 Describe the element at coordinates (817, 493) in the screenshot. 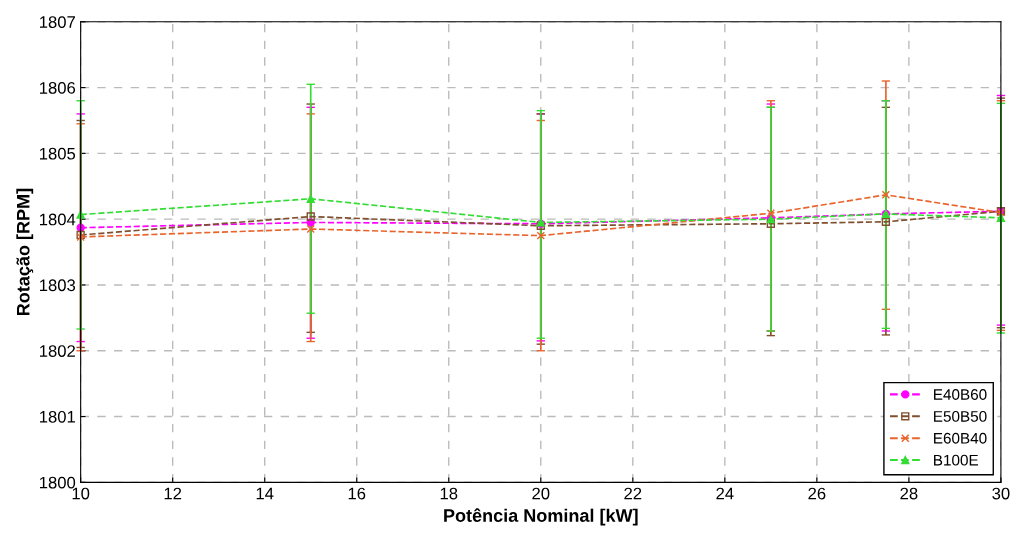

I see `x-tick-label: 26` at that location.